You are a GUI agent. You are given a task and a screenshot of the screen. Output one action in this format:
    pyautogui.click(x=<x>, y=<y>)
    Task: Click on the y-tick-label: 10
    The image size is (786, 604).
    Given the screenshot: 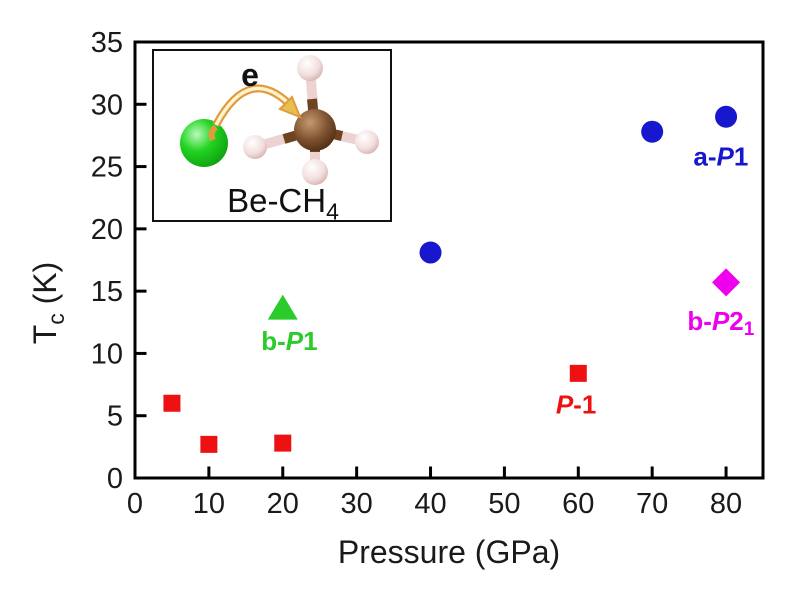 What is the action you would take?
    pyautogui.click(x=107, y=354)
    